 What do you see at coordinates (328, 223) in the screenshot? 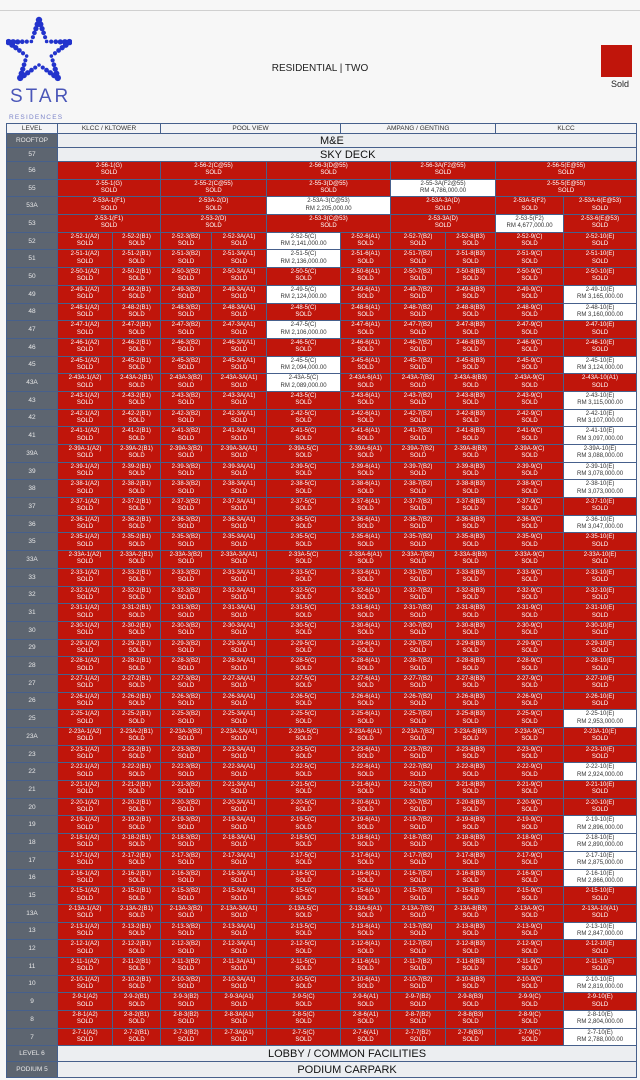
I see `unit-cell: 2-53-3(C@53) SOLD` at bounding box center [328, 223].